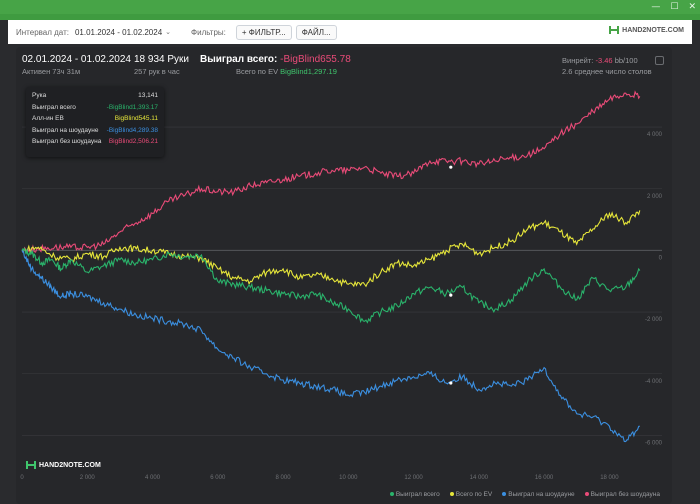  Describe the element at coordinates (479, 478) in the screenshot. I see `x-tick-label: 14 000` at that location.